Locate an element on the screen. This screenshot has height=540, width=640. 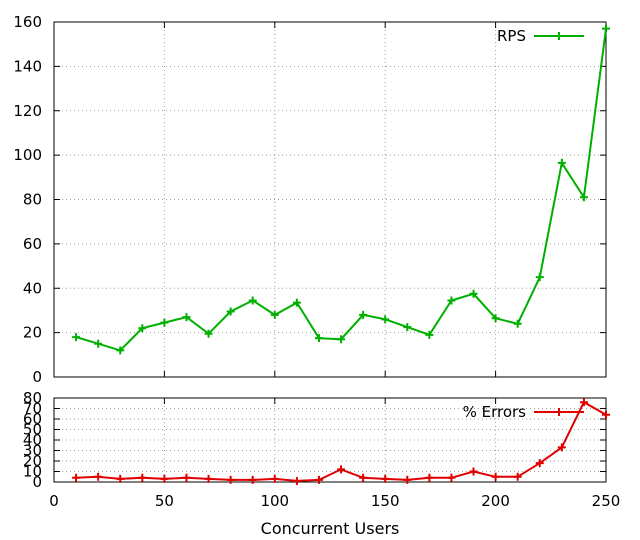
legend-label: % Errors is located at coordinates (495, 412).